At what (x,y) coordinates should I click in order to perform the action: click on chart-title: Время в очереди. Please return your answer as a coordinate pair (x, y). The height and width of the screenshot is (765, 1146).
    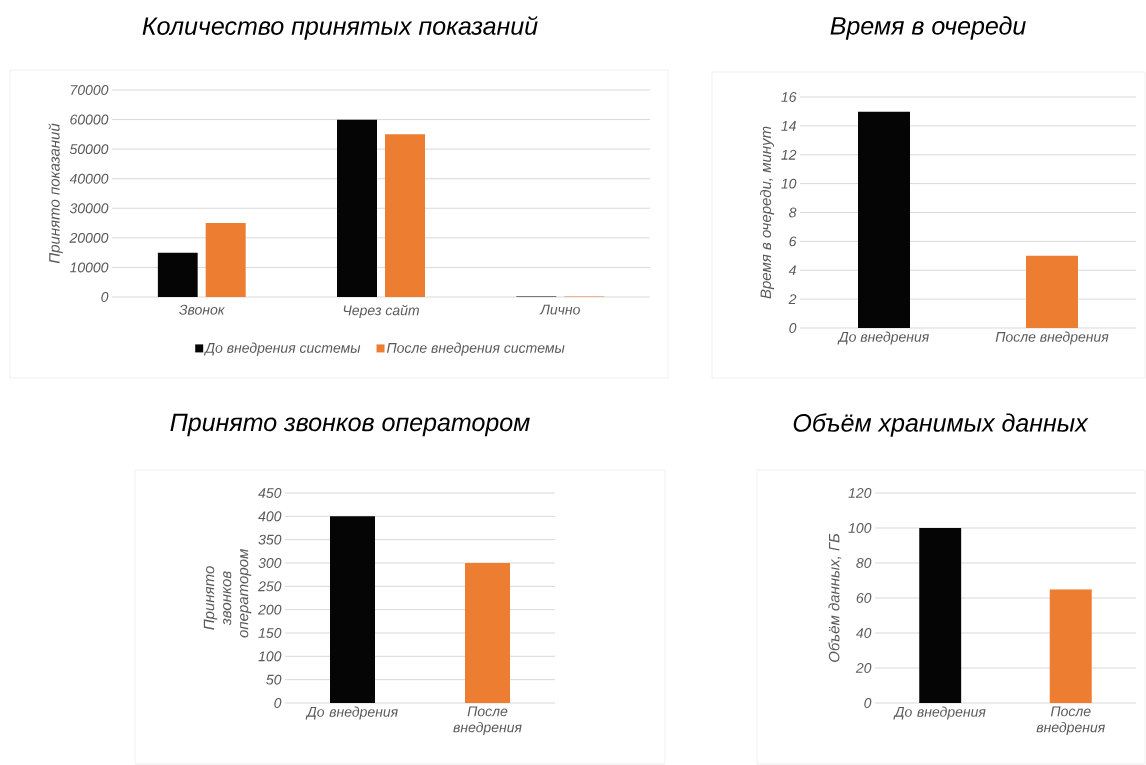
    Looking at the image, I should click on (928, 28).